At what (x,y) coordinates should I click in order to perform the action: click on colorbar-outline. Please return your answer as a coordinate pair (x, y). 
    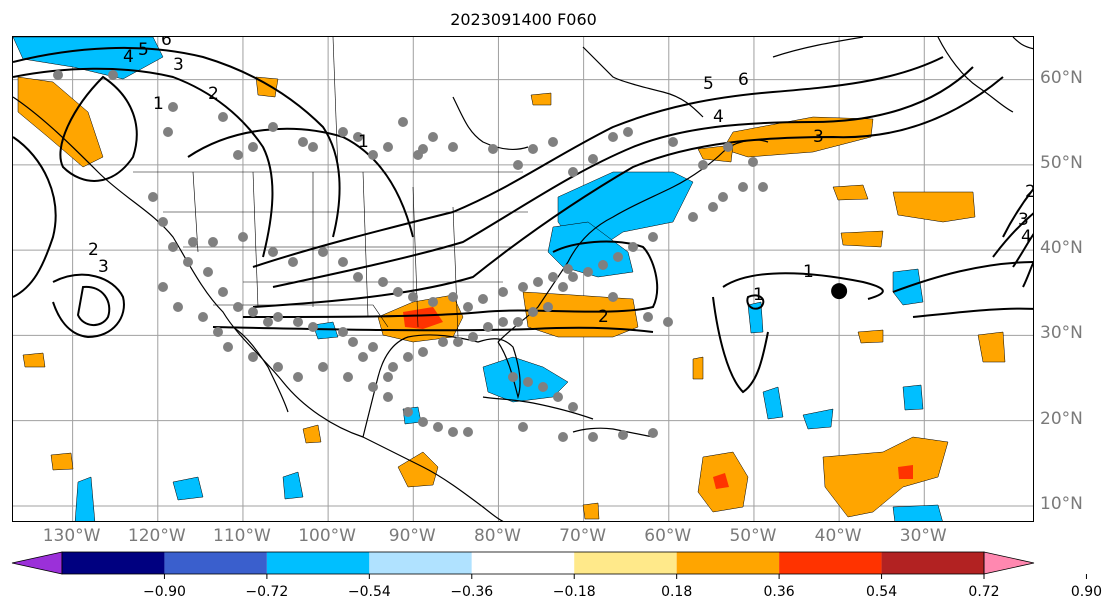
    Looking at the image, I should click on (523, 563).